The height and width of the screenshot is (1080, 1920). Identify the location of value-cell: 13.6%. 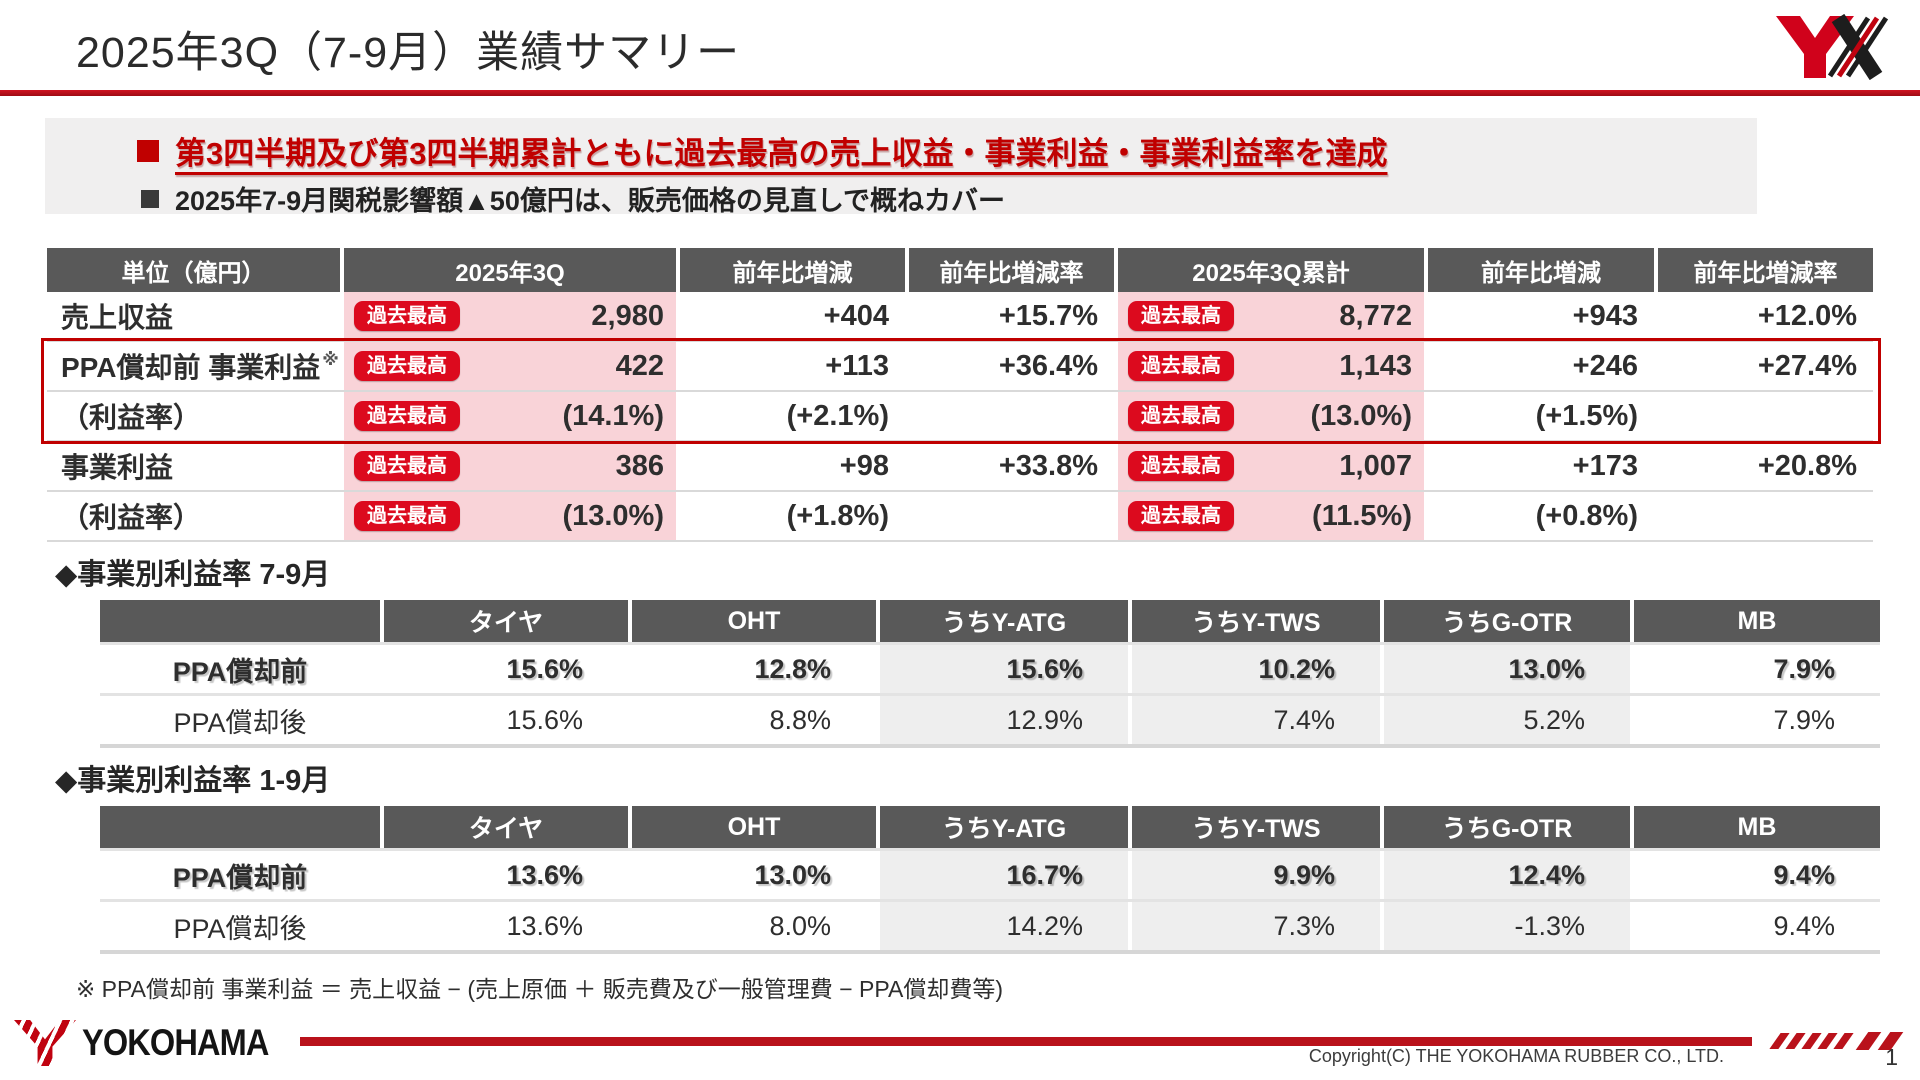
(544, 874).